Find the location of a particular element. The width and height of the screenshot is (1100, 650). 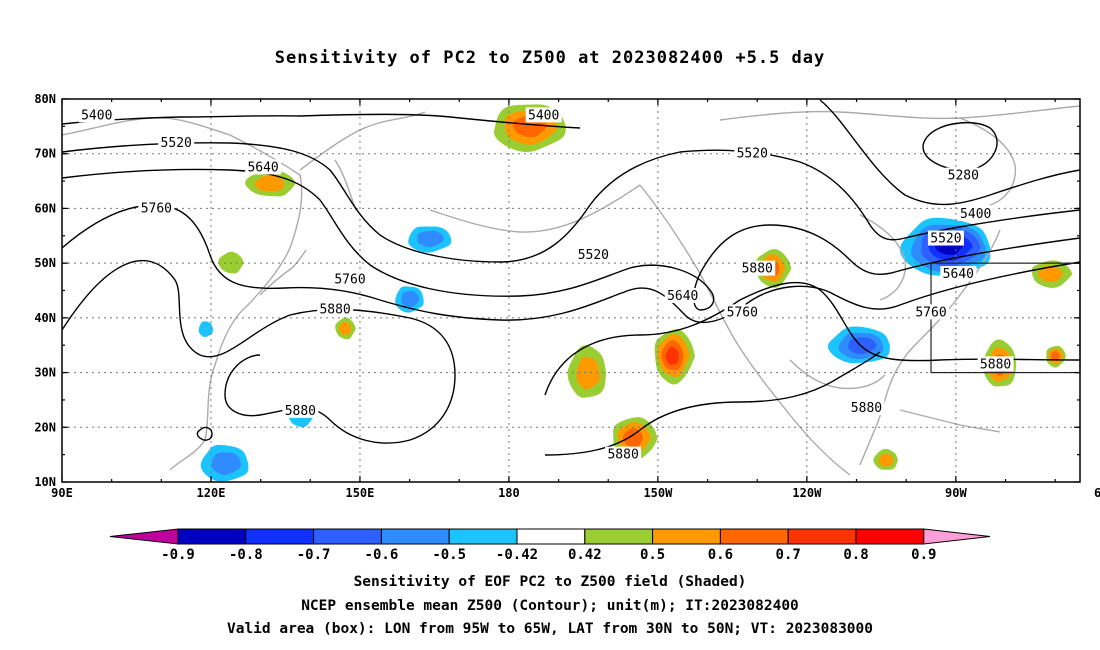

coastline-japan is located at coordinates (283, 272).